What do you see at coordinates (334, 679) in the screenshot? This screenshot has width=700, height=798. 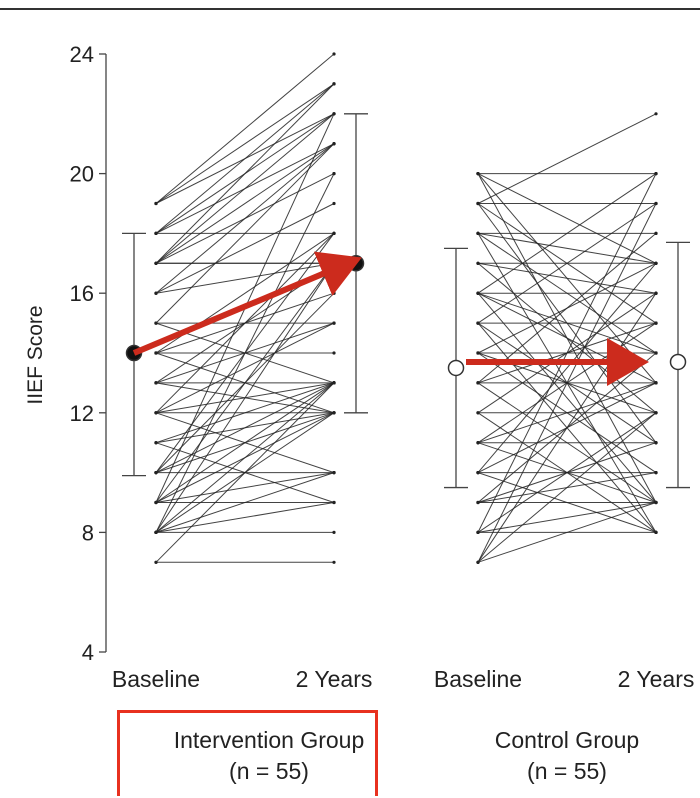 I see `x-tick-label: 2 Years` at bounding box center [334, 679].